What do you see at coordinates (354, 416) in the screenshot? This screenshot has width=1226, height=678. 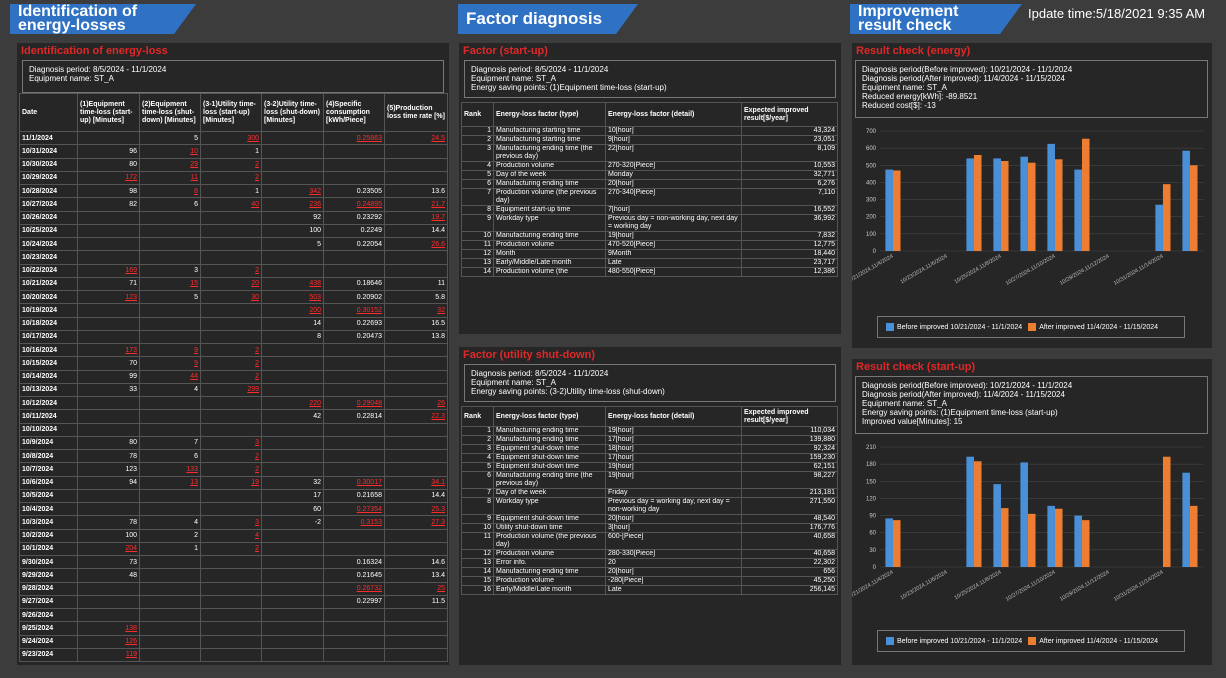 I see `value-cell: 0.22814` at bounding box center [354, 416].